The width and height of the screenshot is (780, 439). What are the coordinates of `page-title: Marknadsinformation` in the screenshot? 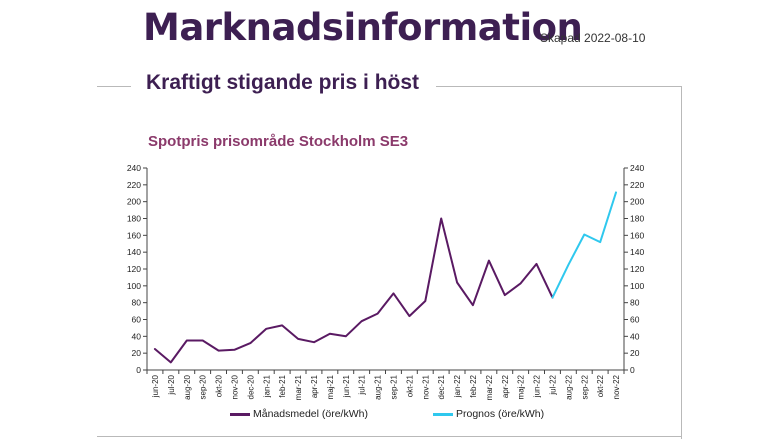 It's located at (363, 27).